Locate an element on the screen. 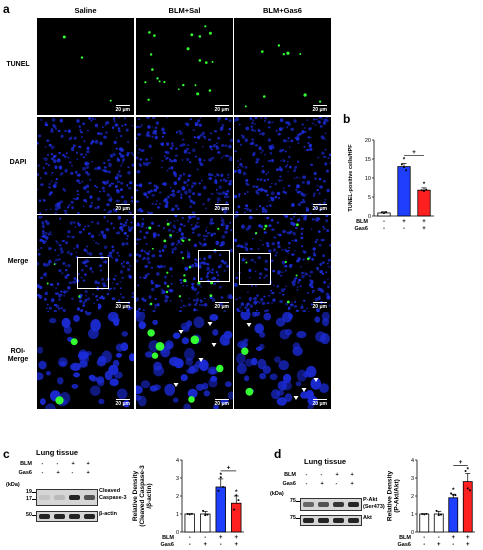 This screenshot has width=483, height=550. micrograph-merge-blm+sal: 20 μm is located at coordinates (184, 263).